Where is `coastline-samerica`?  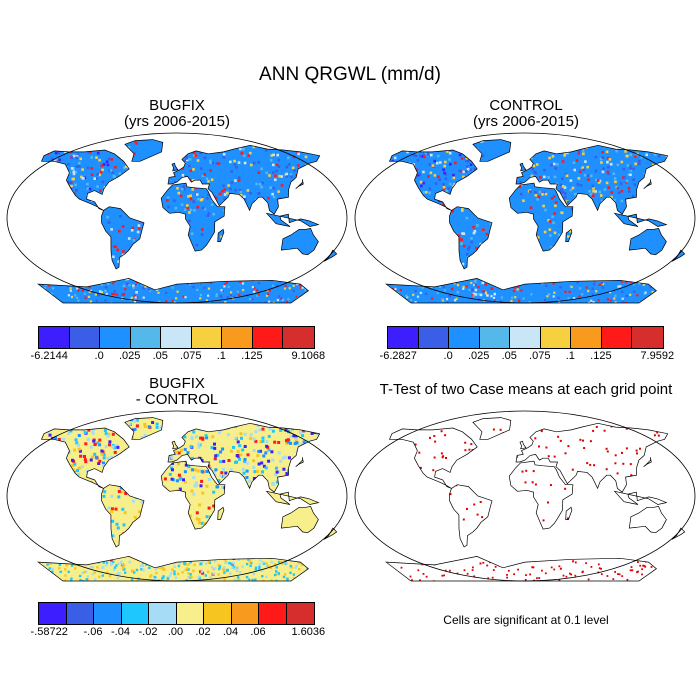 coastline-samerica is located at coordinates (123, 516).